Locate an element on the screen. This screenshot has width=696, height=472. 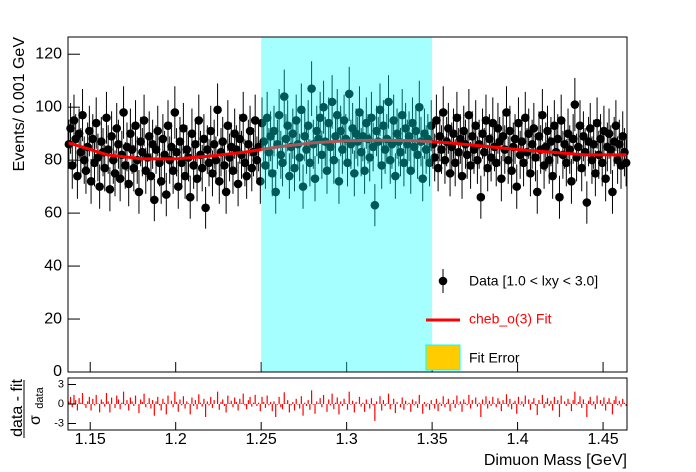
y-tick-label: 3 is located at coordinates (61, 384).